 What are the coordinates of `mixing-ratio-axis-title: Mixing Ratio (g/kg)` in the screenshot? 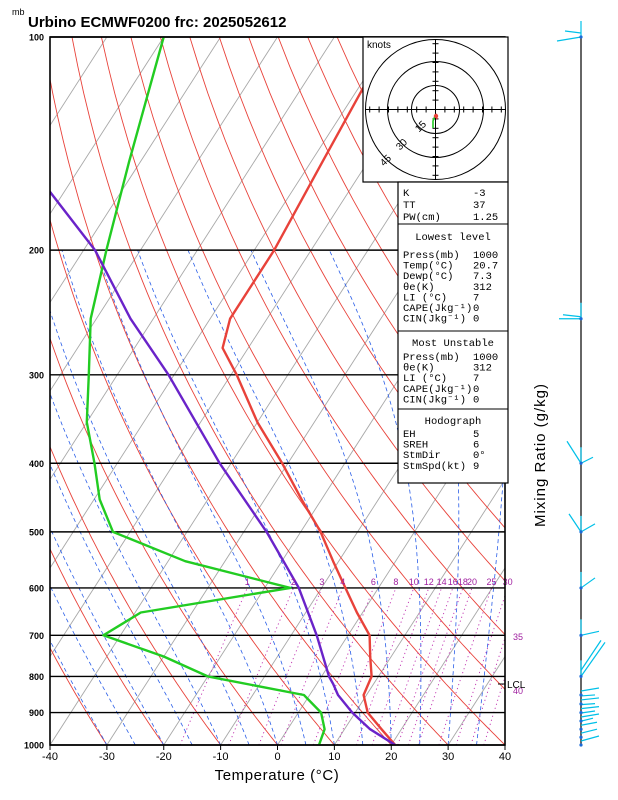 It's located at (540, 455).